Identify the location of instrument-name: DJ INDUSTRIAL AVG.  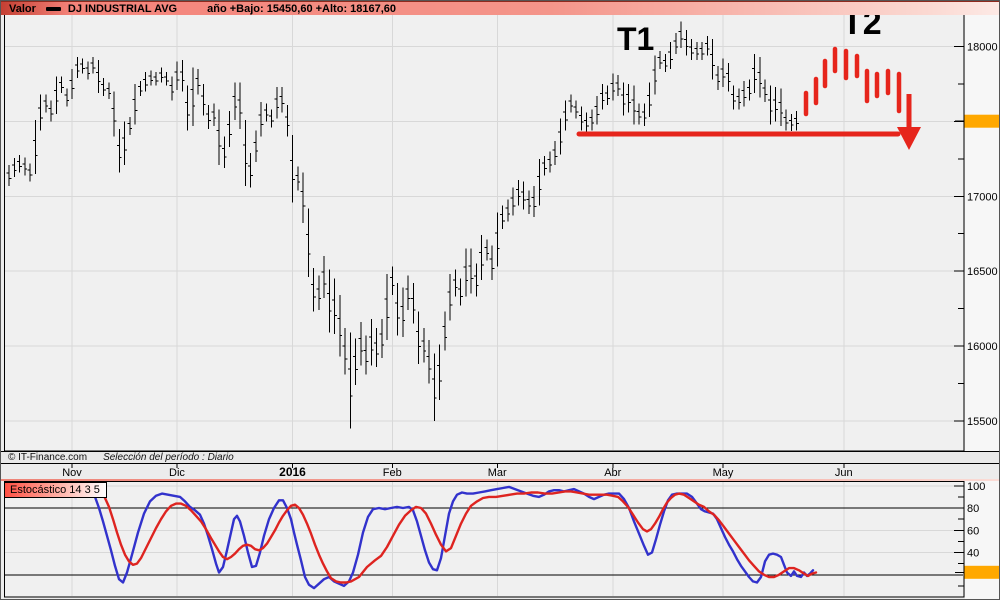
(122, 8).